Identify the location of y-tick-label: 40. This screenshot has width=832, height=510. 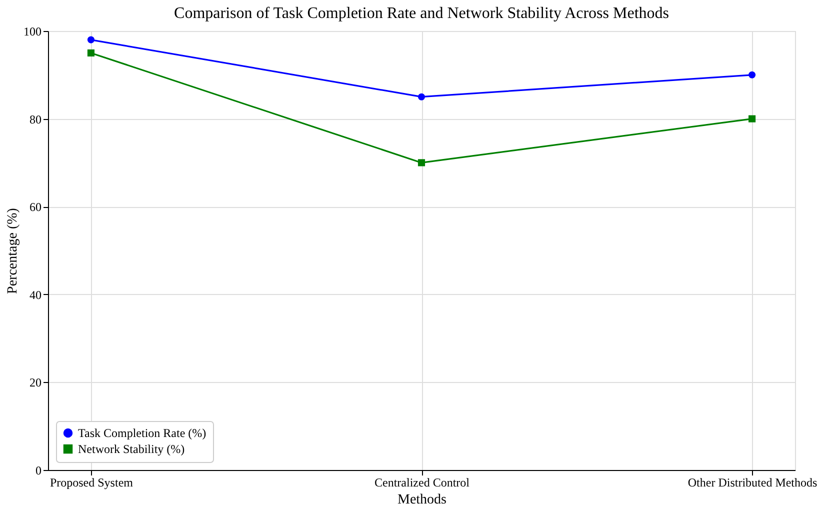
(36, 295).